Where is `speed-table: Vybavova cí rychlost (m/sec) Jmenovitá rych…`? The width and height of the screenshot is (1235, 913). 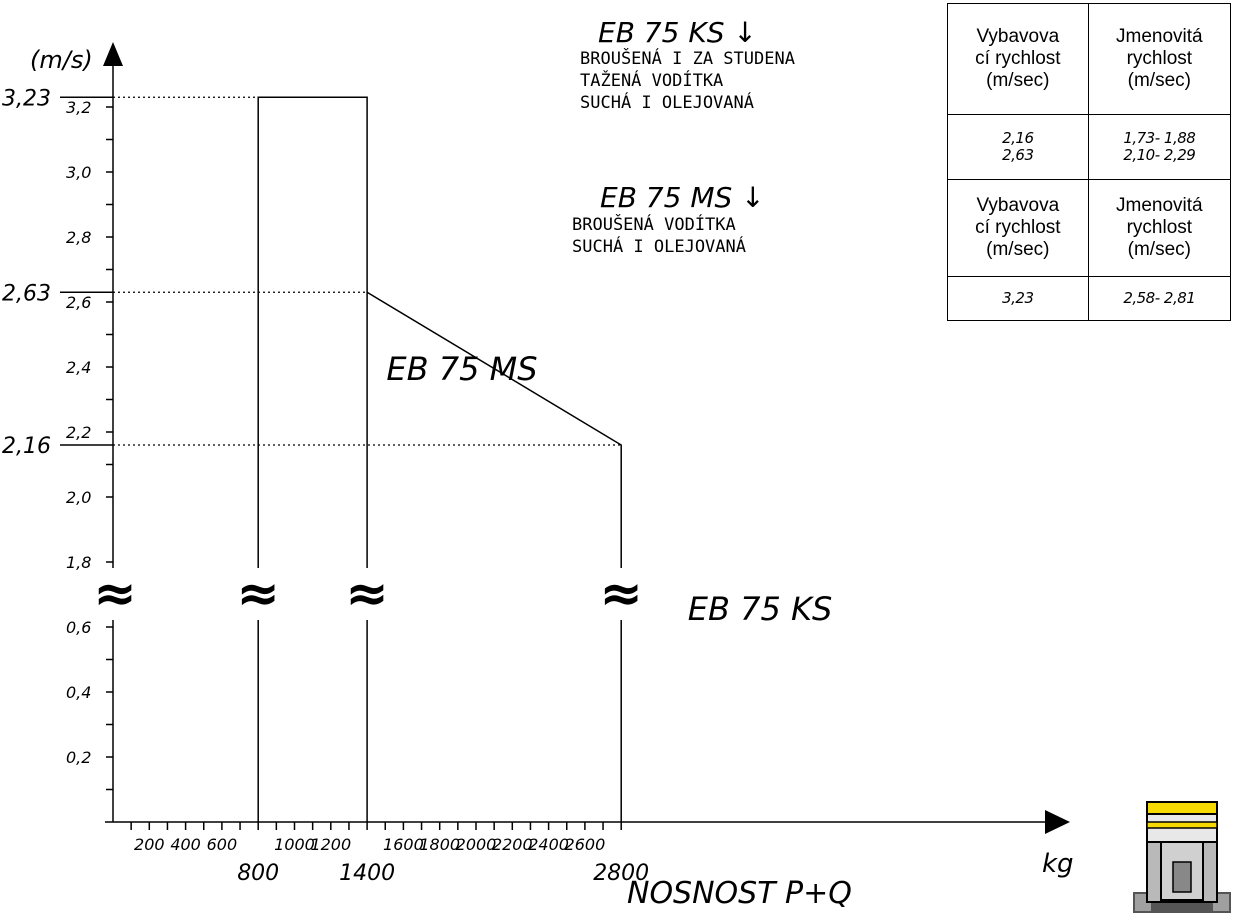 speed-table: Vybavova cí rychlost (m/sec) Jmenovitá rych… is located at coordinates (1089, 162).